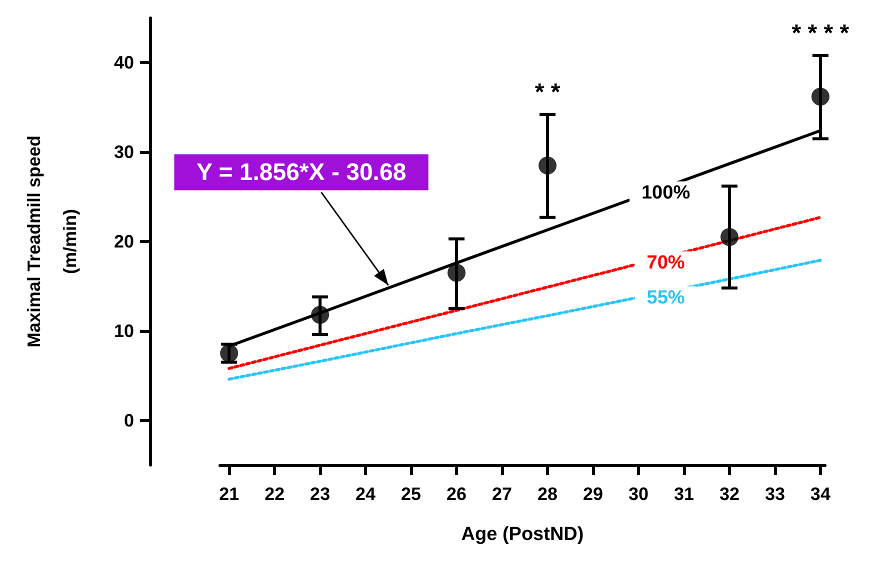  Describe the element at coordinates (124, 62) in the screenshot. I see `y-tick-label: 40` at that location.